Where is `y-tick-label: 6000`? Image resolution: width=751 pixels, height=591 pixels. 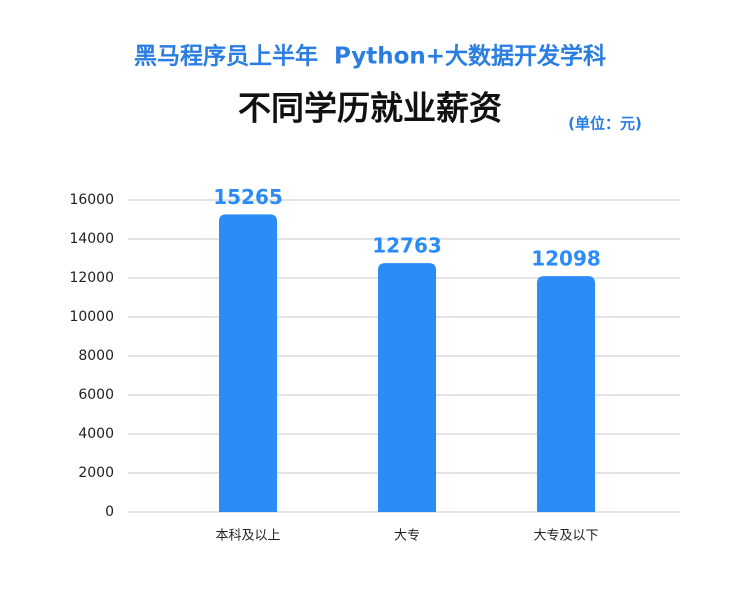
y-tick-label: 6000 is located at coordinates (96, 395).